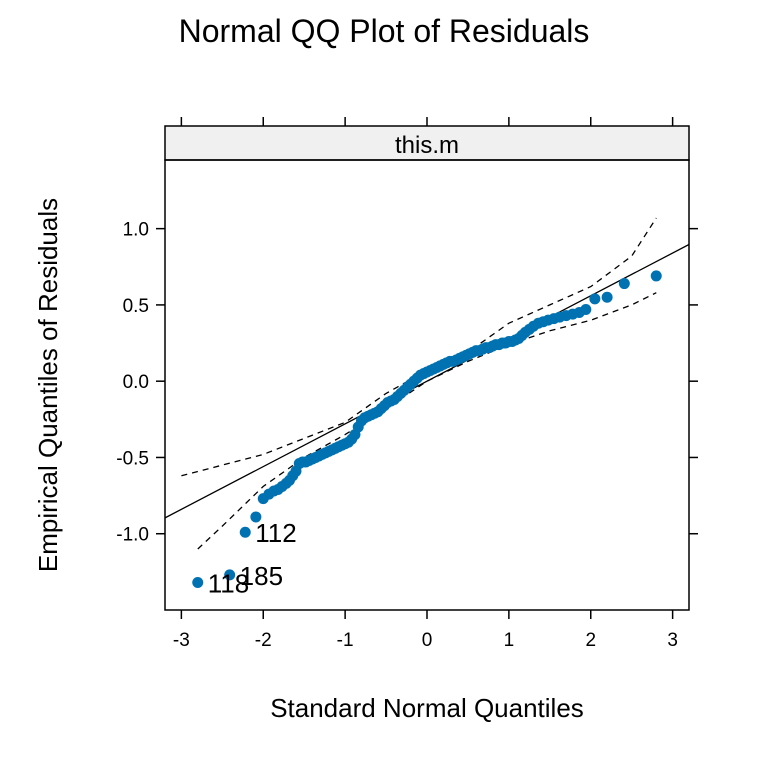 The image size is (768, 768). I want to click on y-tick-label: 1.0, so click(136, 230).